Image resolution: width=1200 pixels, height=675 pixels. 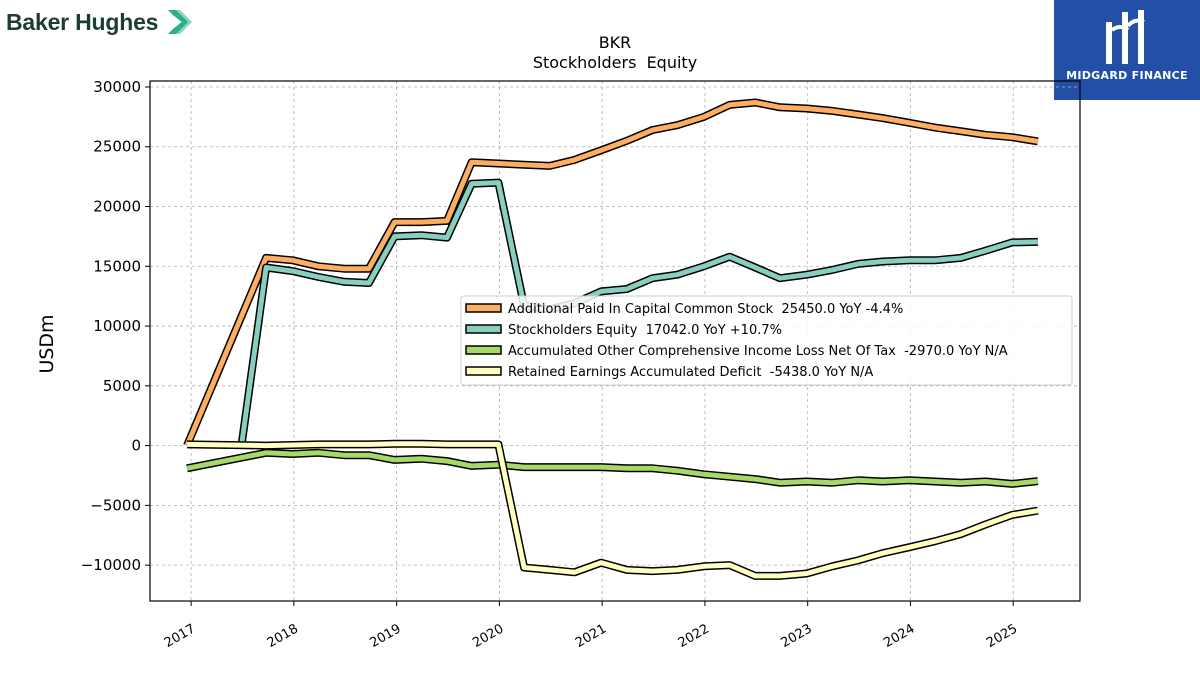 I want to click on y-tick-label: 15000, so click(x=117, y=266).